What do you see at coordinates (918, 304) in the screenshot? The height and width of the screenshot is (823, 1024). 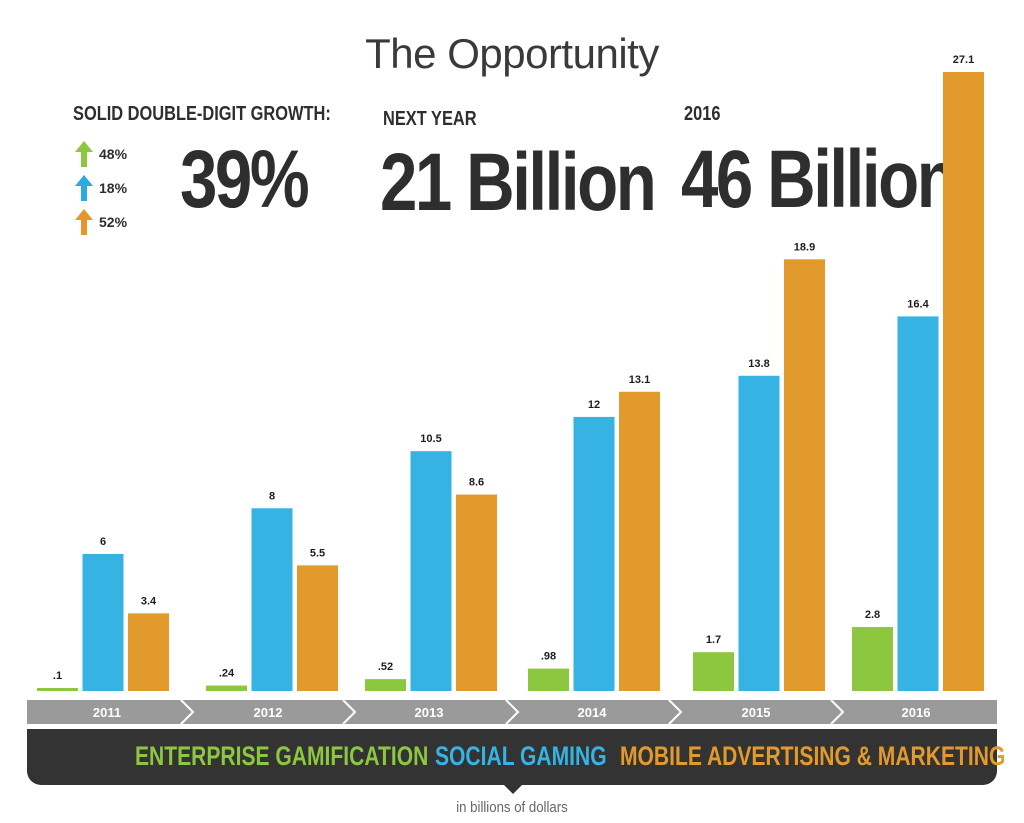 I see `bar-value-label: 16.4` at bounding box center [918, 304].